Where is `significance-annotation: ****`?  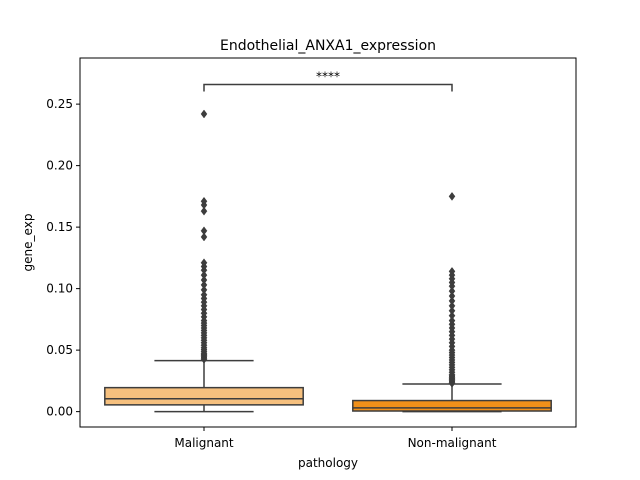
significance-annotation: **** is located at coordinates (328, 80).